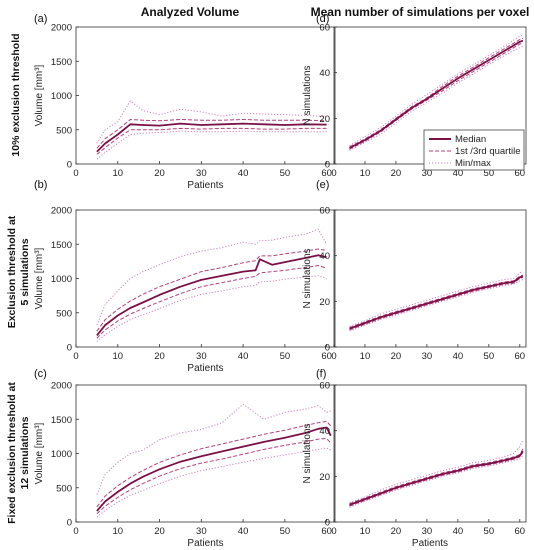  Describe the element at coordinates (12, 453) in the screenshot. I see `row-label-fixed-12-line1: Fixed exclusion threshold at` at that location.